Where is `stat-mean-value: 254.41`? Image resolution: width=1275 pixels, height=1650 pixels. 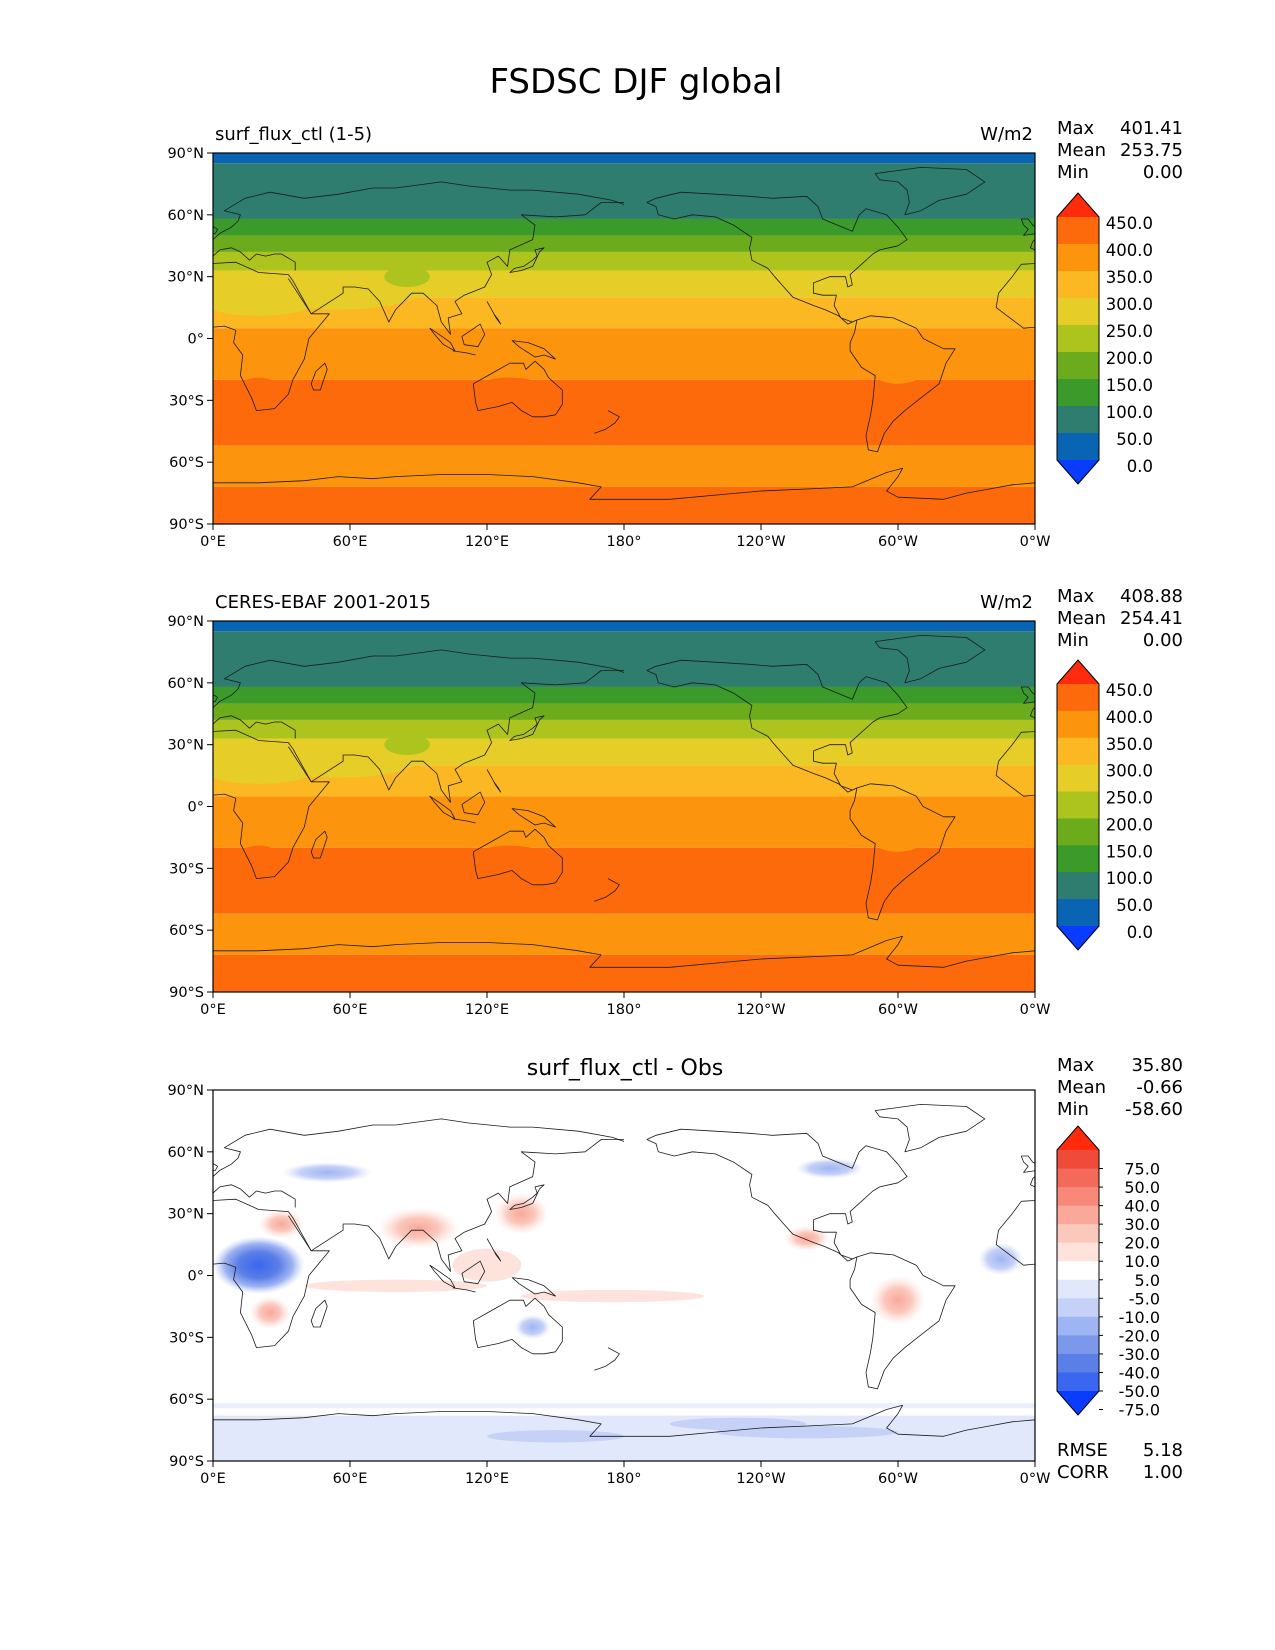
stat-mean-value: 254.41 is located at coordinates (1151, 618).